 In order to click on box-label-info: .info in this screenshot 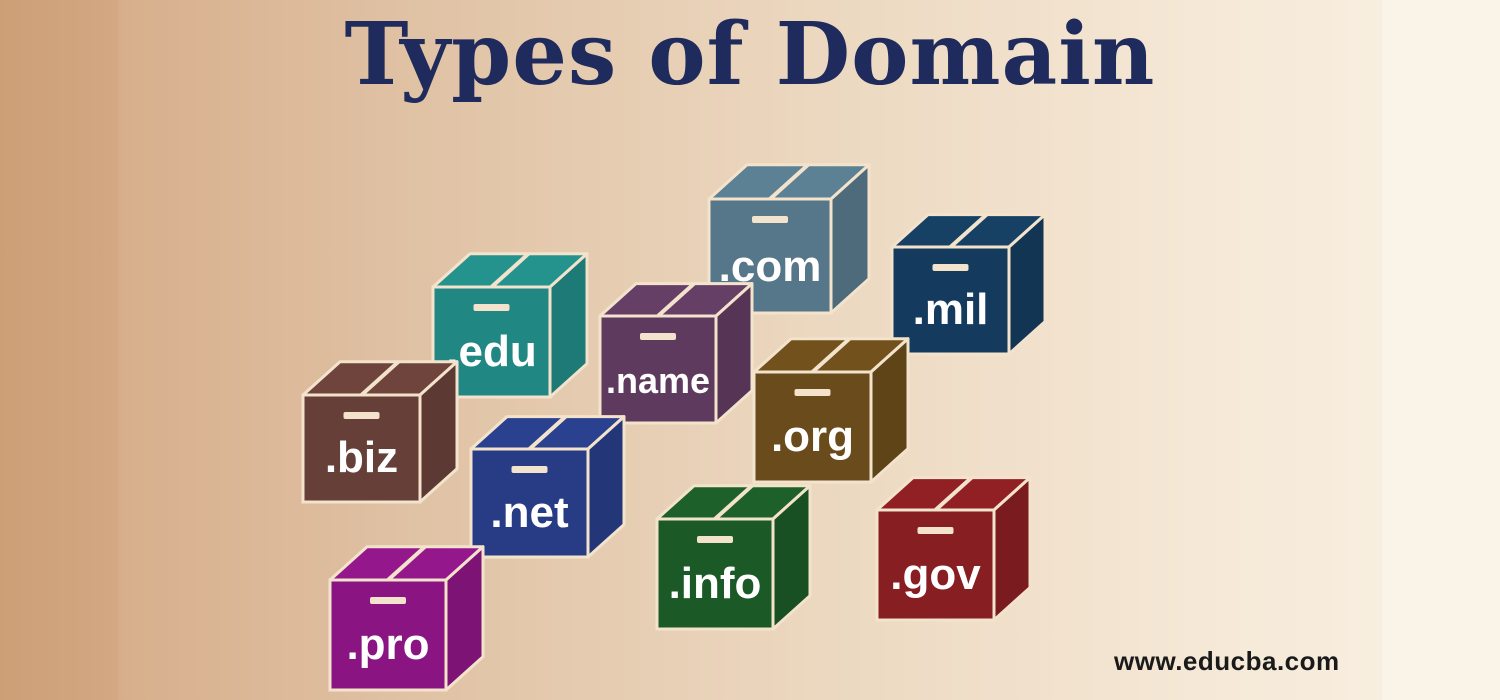, I will do `click(715, 583)`.